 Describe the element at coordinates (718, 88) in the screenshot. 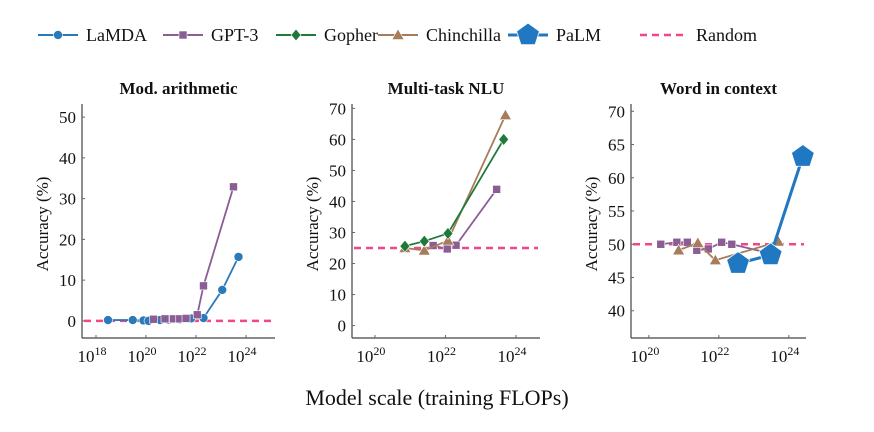

I see `panel-title: Word in context` at that location.